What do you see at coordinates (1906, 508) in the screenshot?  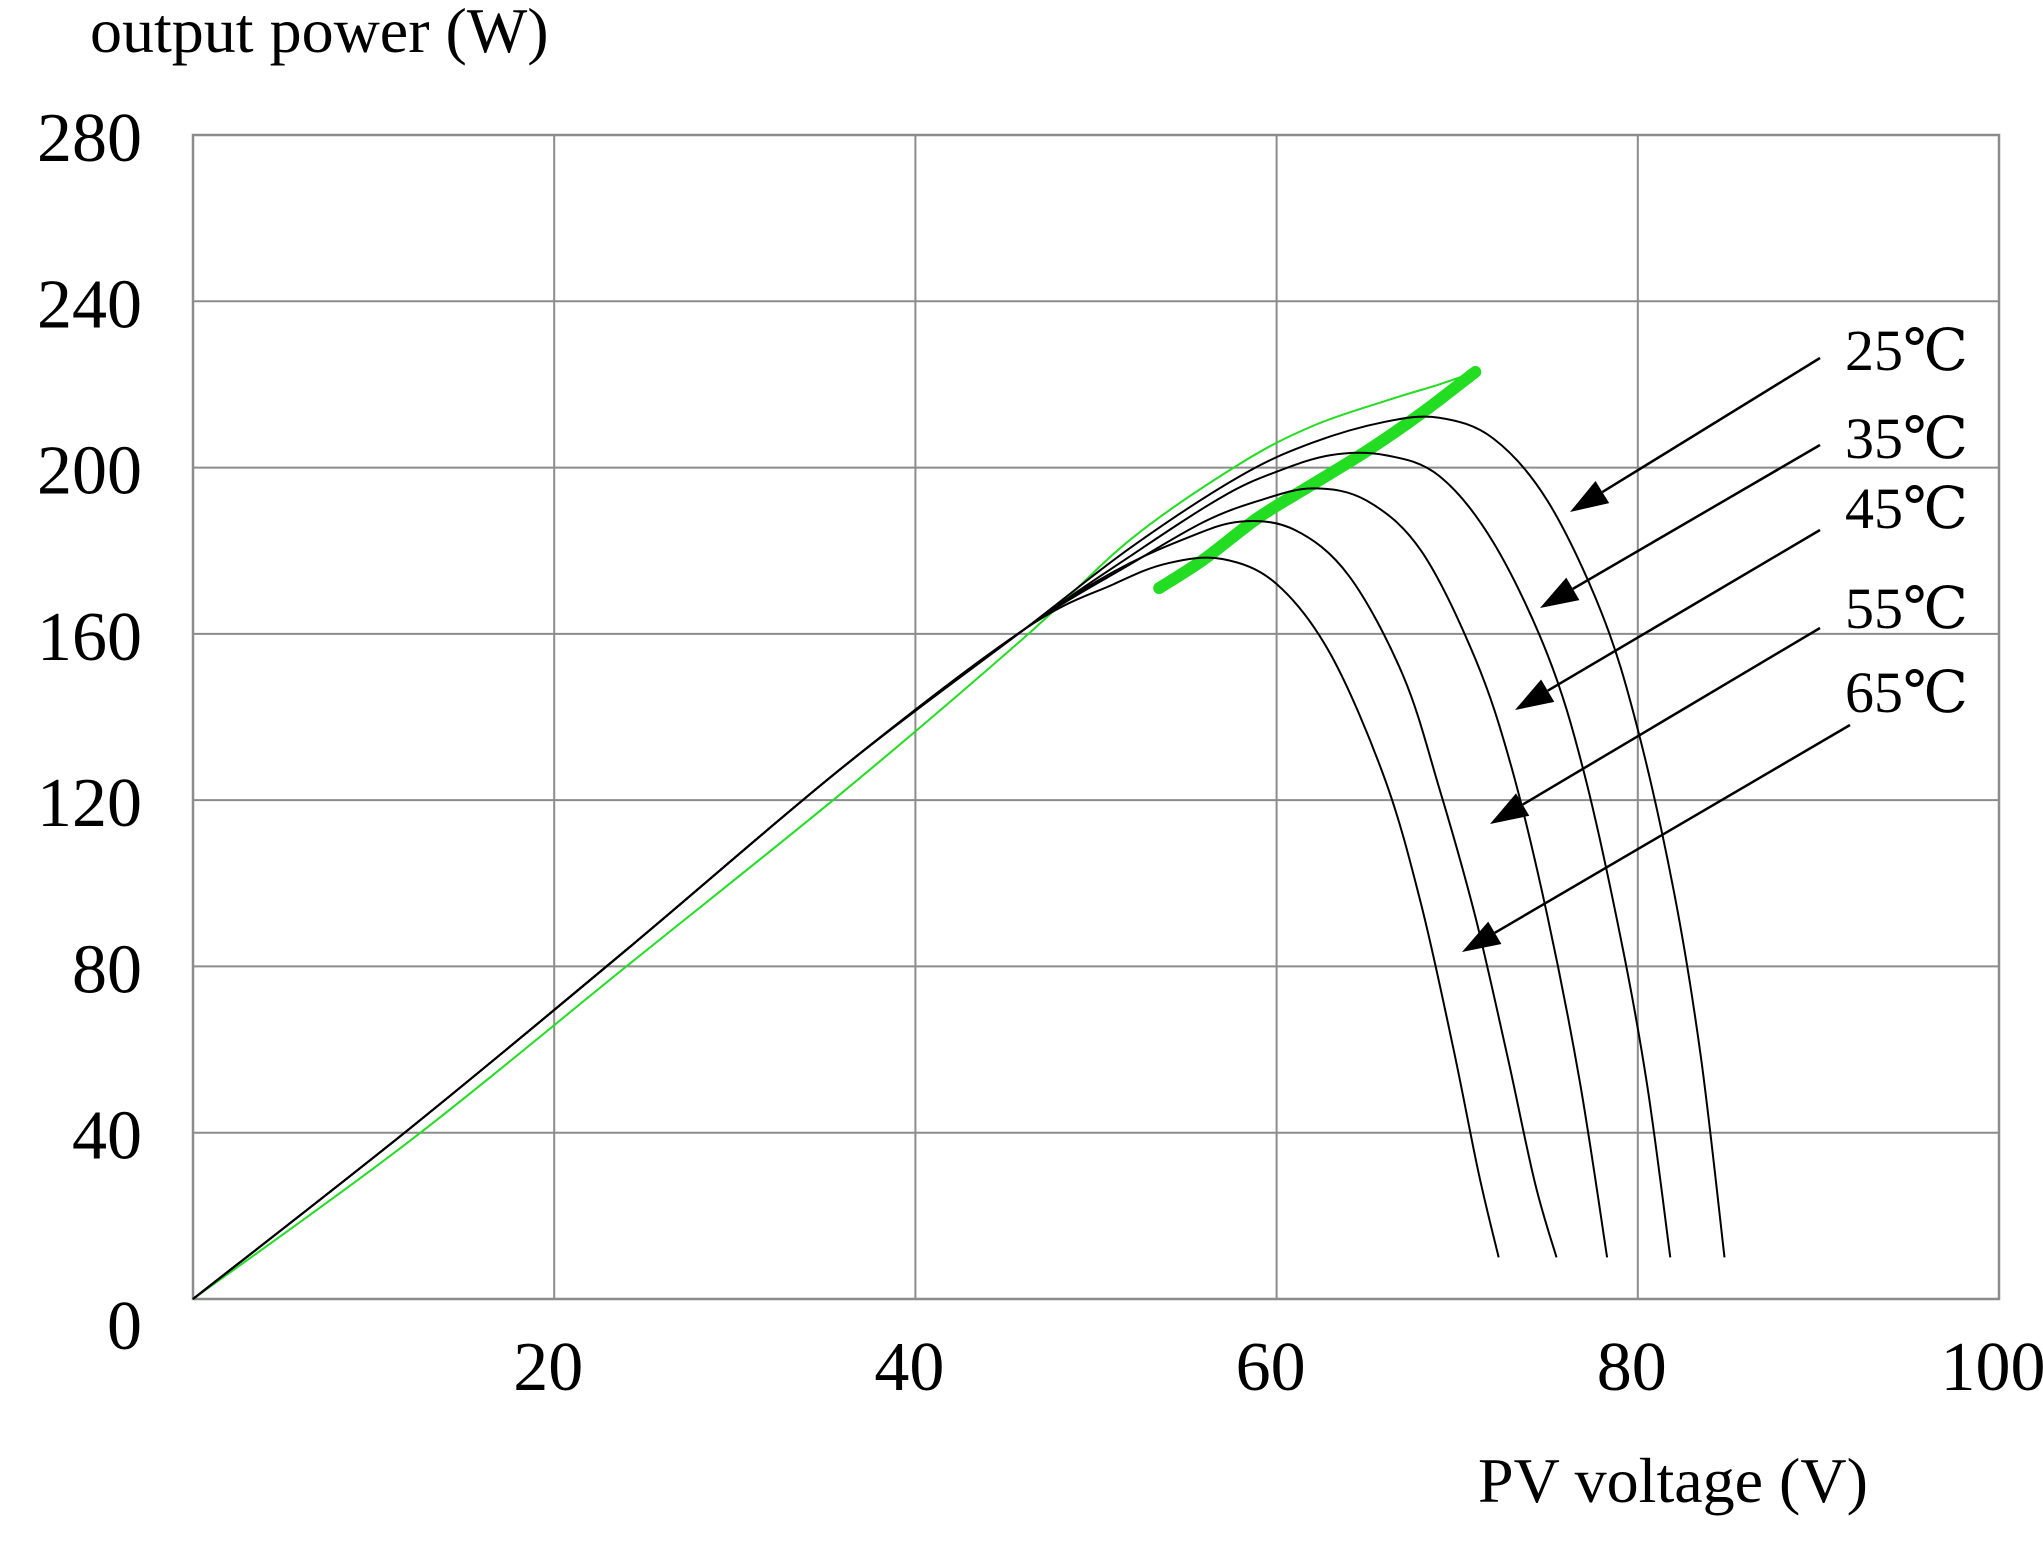 I see `series-label: 45℃` at bounding box center [1906, 508].